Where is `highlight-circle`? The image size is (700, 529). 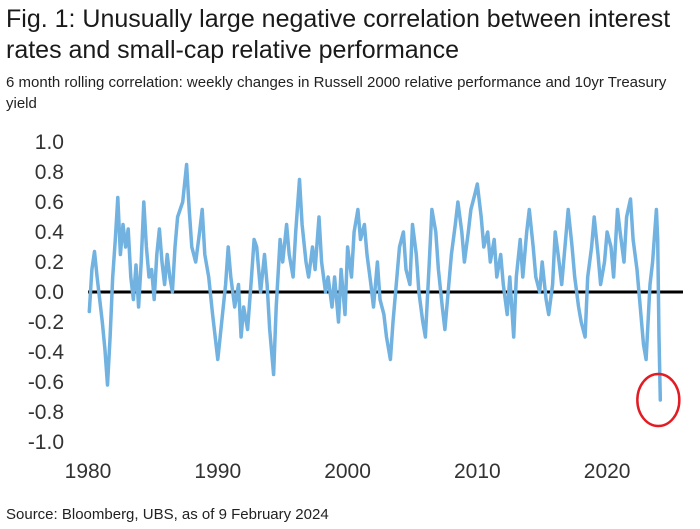 highlight-circle is located at coordinates (658, 400).